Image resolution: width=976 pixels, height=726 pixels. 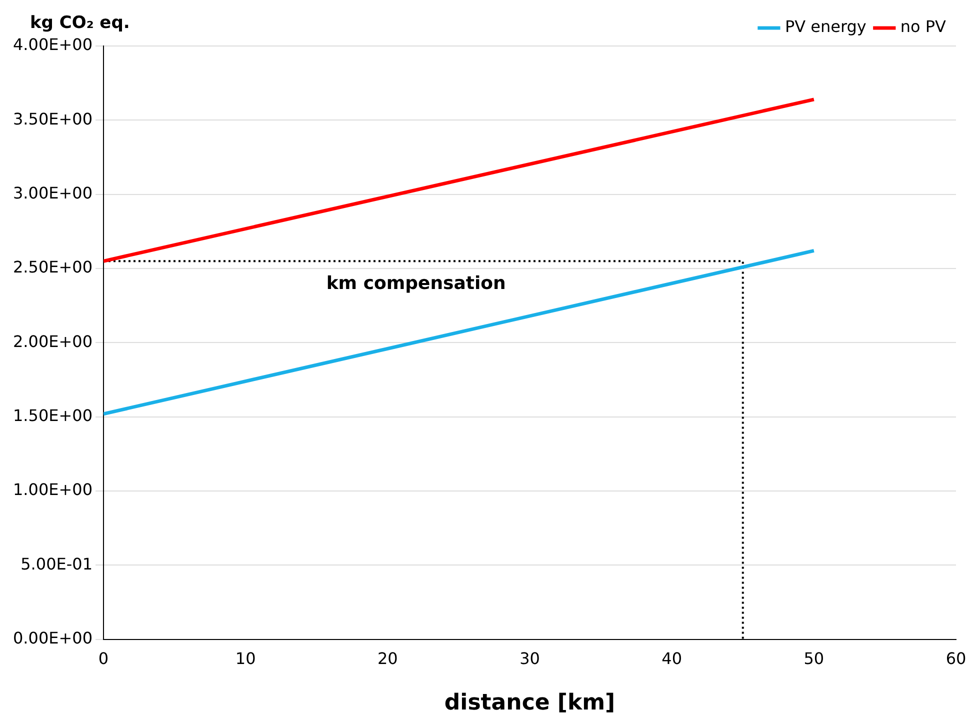 I want to click on x-tick-label: 30, so click(x=530, y=658).